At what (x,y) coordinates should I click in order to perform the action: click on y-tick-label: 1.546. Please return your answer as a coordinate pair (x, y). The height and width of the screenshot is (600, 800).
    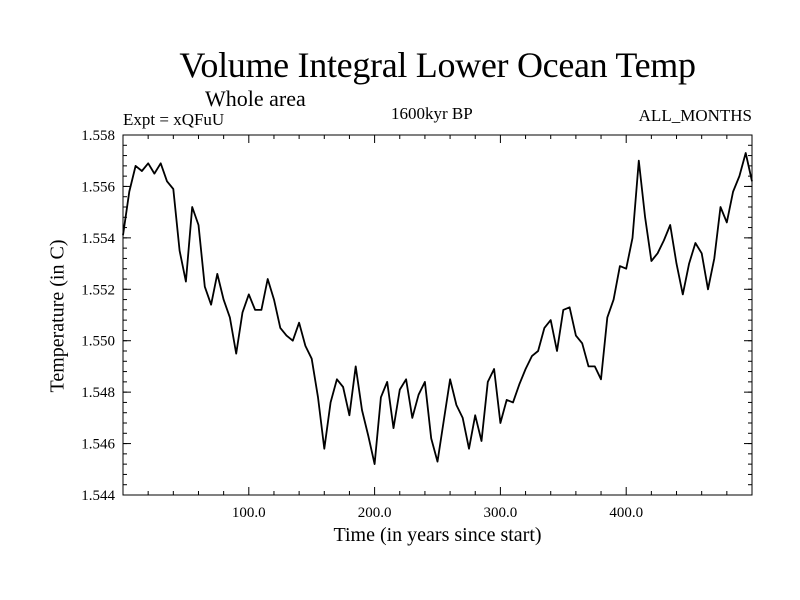
    Looking at the image, I should click on (98, 445).